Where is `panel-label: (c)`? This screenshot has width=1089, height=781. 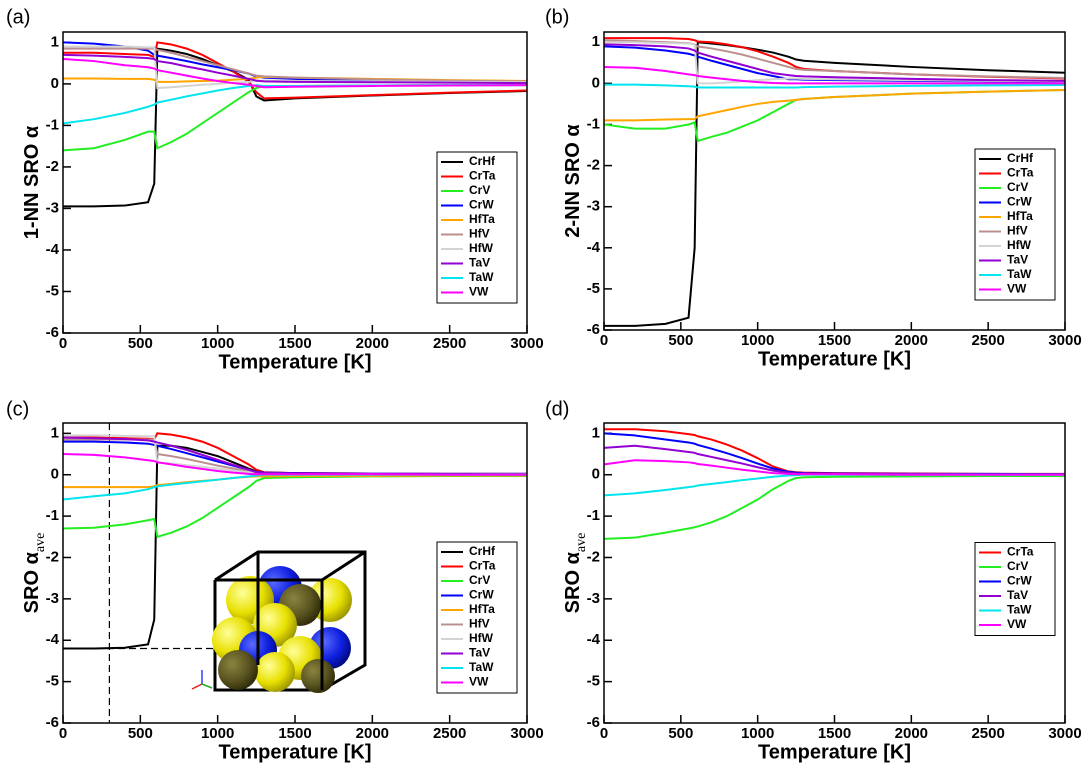 panel-label: (c) is located at coordinates (17, 409).